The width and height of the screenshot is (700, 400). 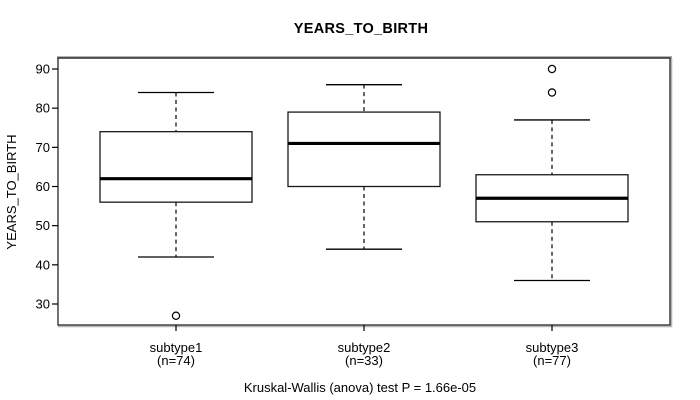 What do you see at coordinates (552, 347) in the screenshot?
I see `x-tick-label: subtype3` at bounding box center [552, 347].